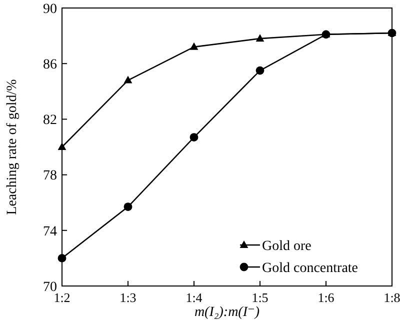  Describe the element at coordinates (227, 312) in the screenshot. I see `x-axis-title: m(I₂):m(I⁻)` at that location.